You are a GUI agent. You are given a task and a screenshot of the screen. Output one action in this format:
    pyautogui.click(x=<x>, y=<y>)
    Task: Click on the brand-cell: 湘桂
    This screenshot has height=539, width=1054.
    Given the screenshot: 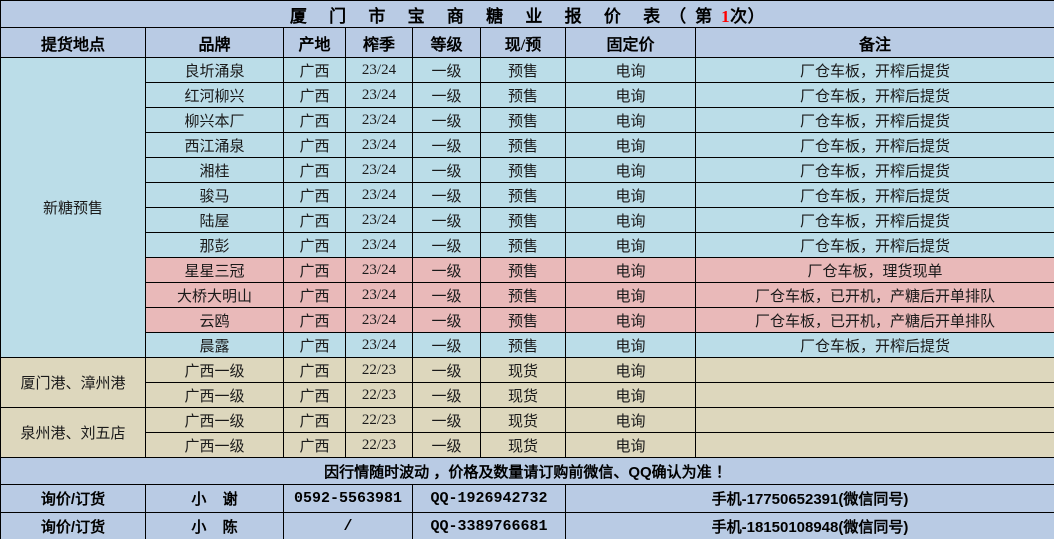 What is the action you would take?
    pyautogui.click(x=214, y=170)
    